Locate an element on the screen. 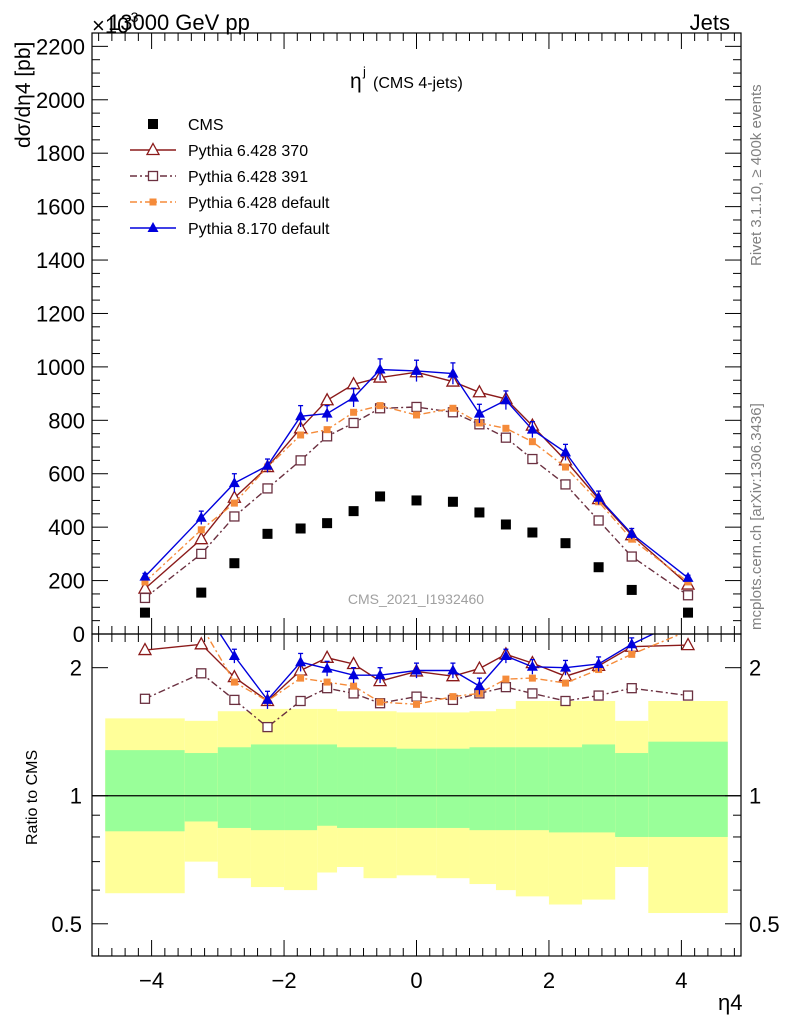  energy-label: 13000 GeV pp is located at coordinates (179, 22).